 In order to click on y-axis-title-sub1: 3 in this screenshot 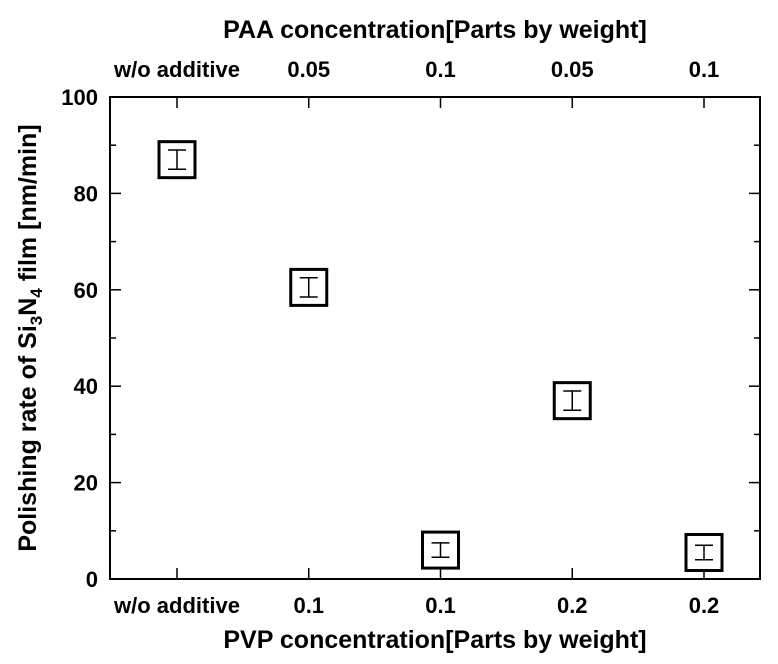, I will do `click(36, 320)`.